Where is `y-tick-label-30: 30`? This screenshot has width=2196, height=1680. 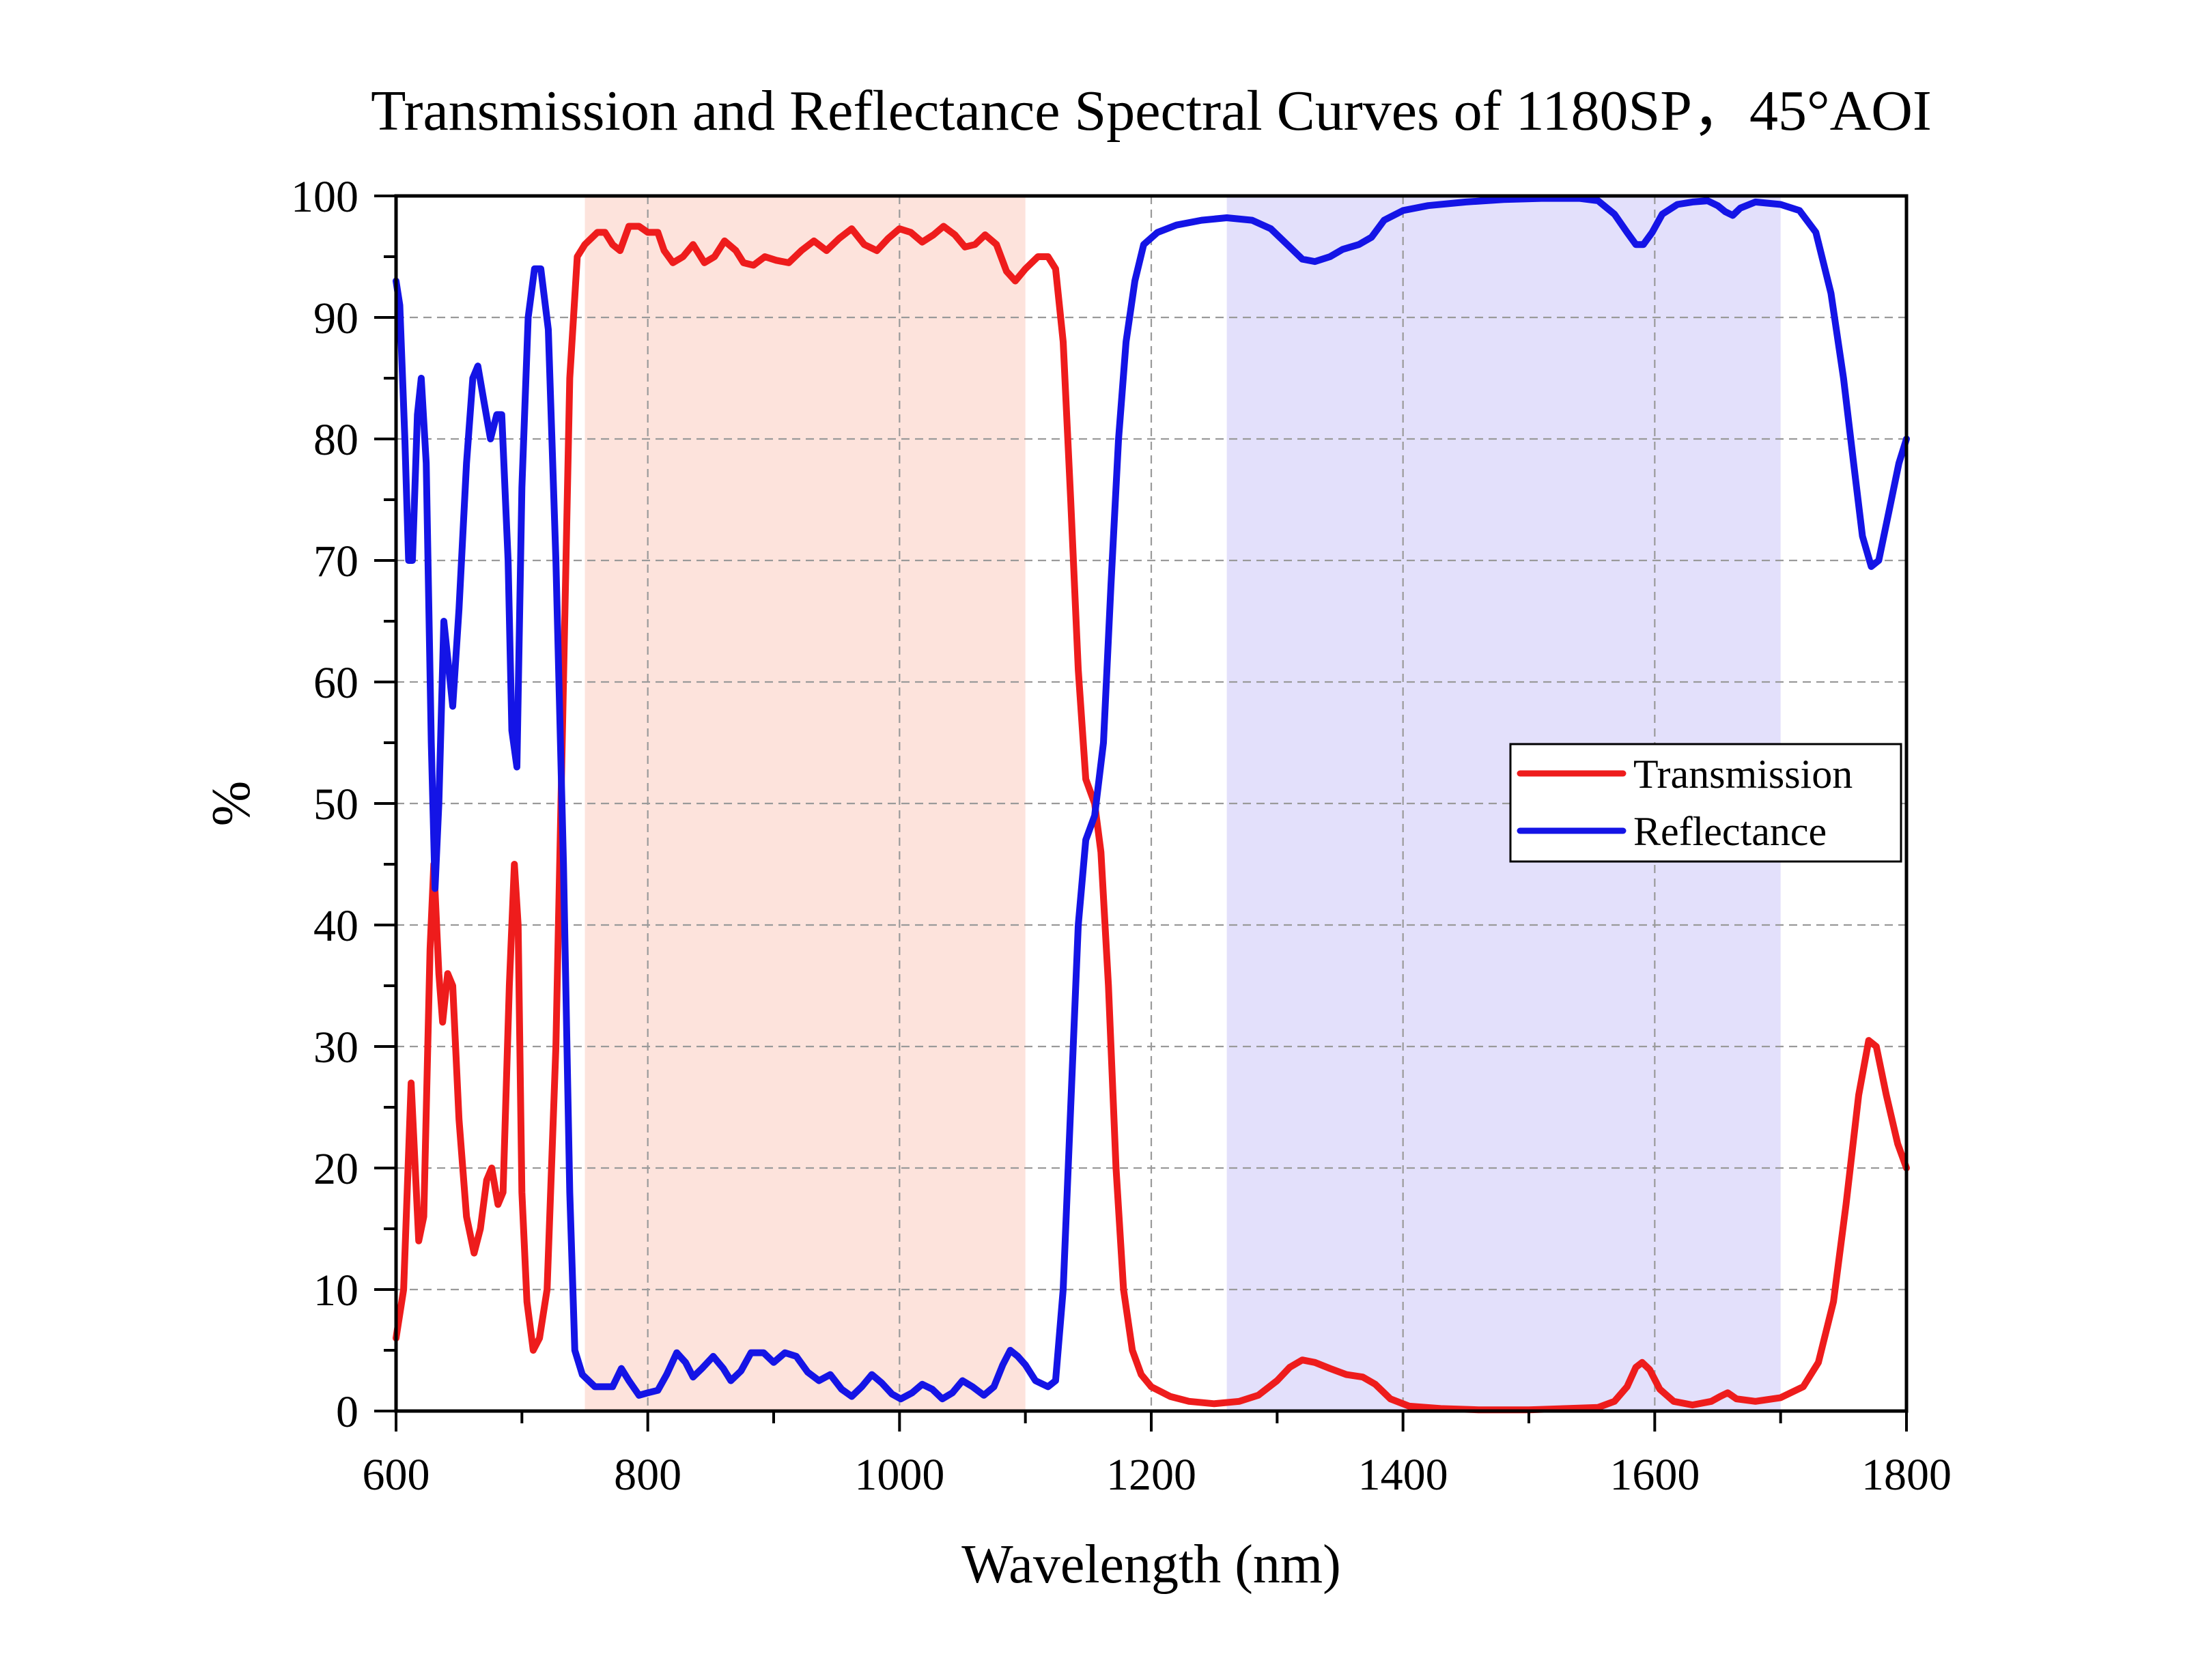 y-tick-label-30: 30 is located at coordinates (336, 1047).